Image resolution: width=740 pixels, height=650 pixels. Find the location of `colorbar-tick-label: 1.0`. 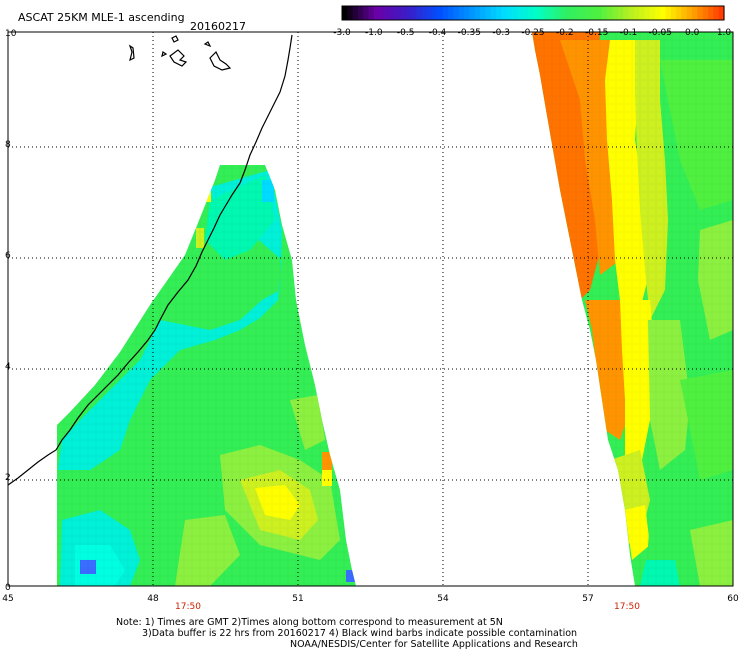

colorbar-tick-label: 1.0 is located at coordinates (724, 33).